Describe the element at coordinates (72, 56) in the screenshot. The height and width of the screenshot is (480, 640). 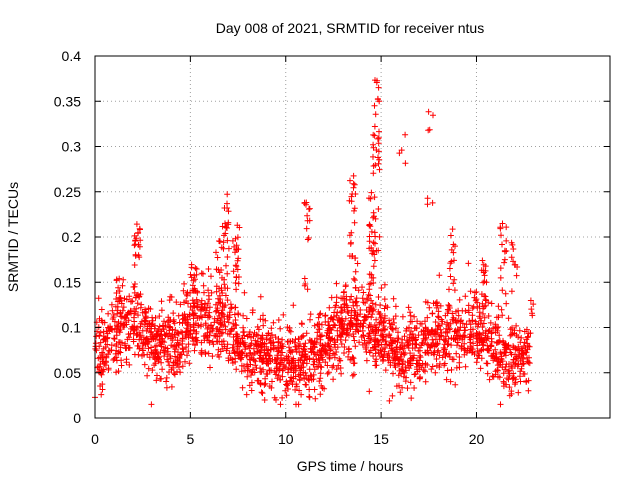
I see `y-tick-label: 0.4` at that location.